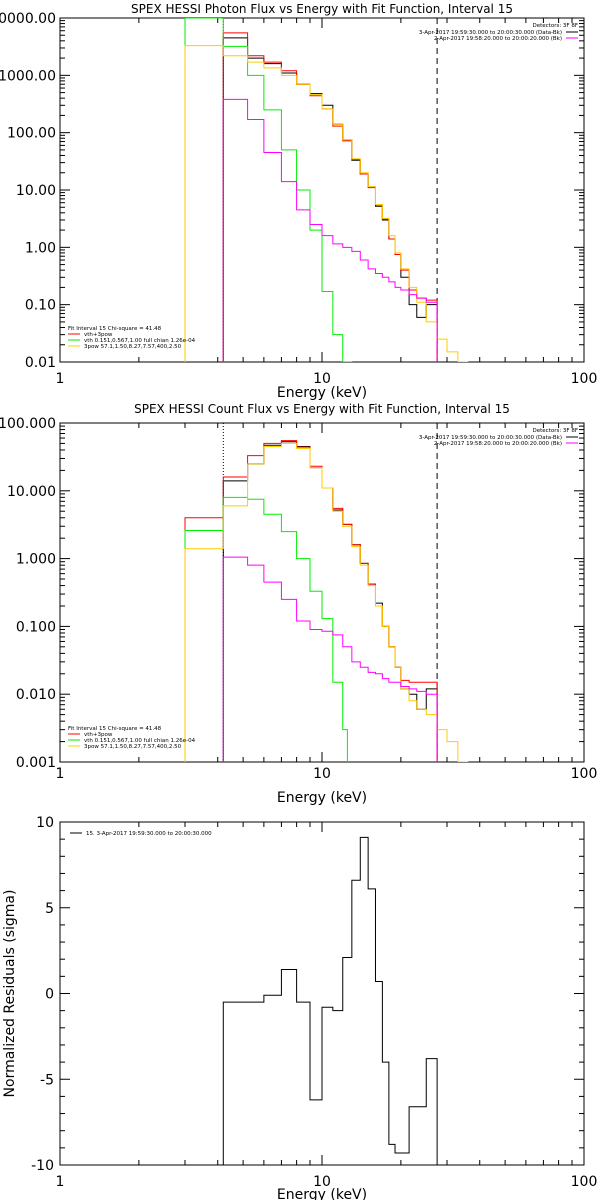 The width and height of the screenshot is (600, 1200). What do you see at coordinates (40, 363) in the screenshot?
I see `y-tick-label: 0.01` at bounding box center [40, 363].